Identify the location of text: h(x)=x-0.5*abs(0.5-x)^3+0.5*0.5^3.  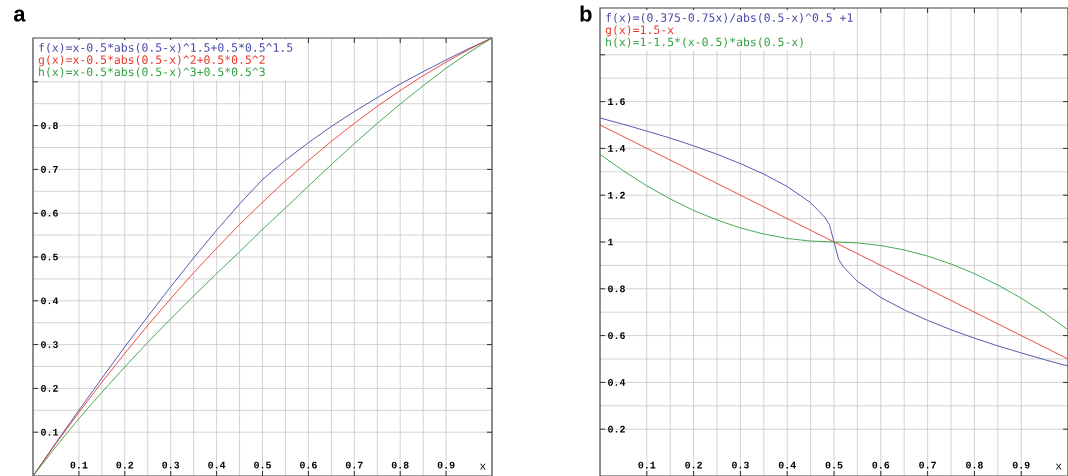
(152, 72).